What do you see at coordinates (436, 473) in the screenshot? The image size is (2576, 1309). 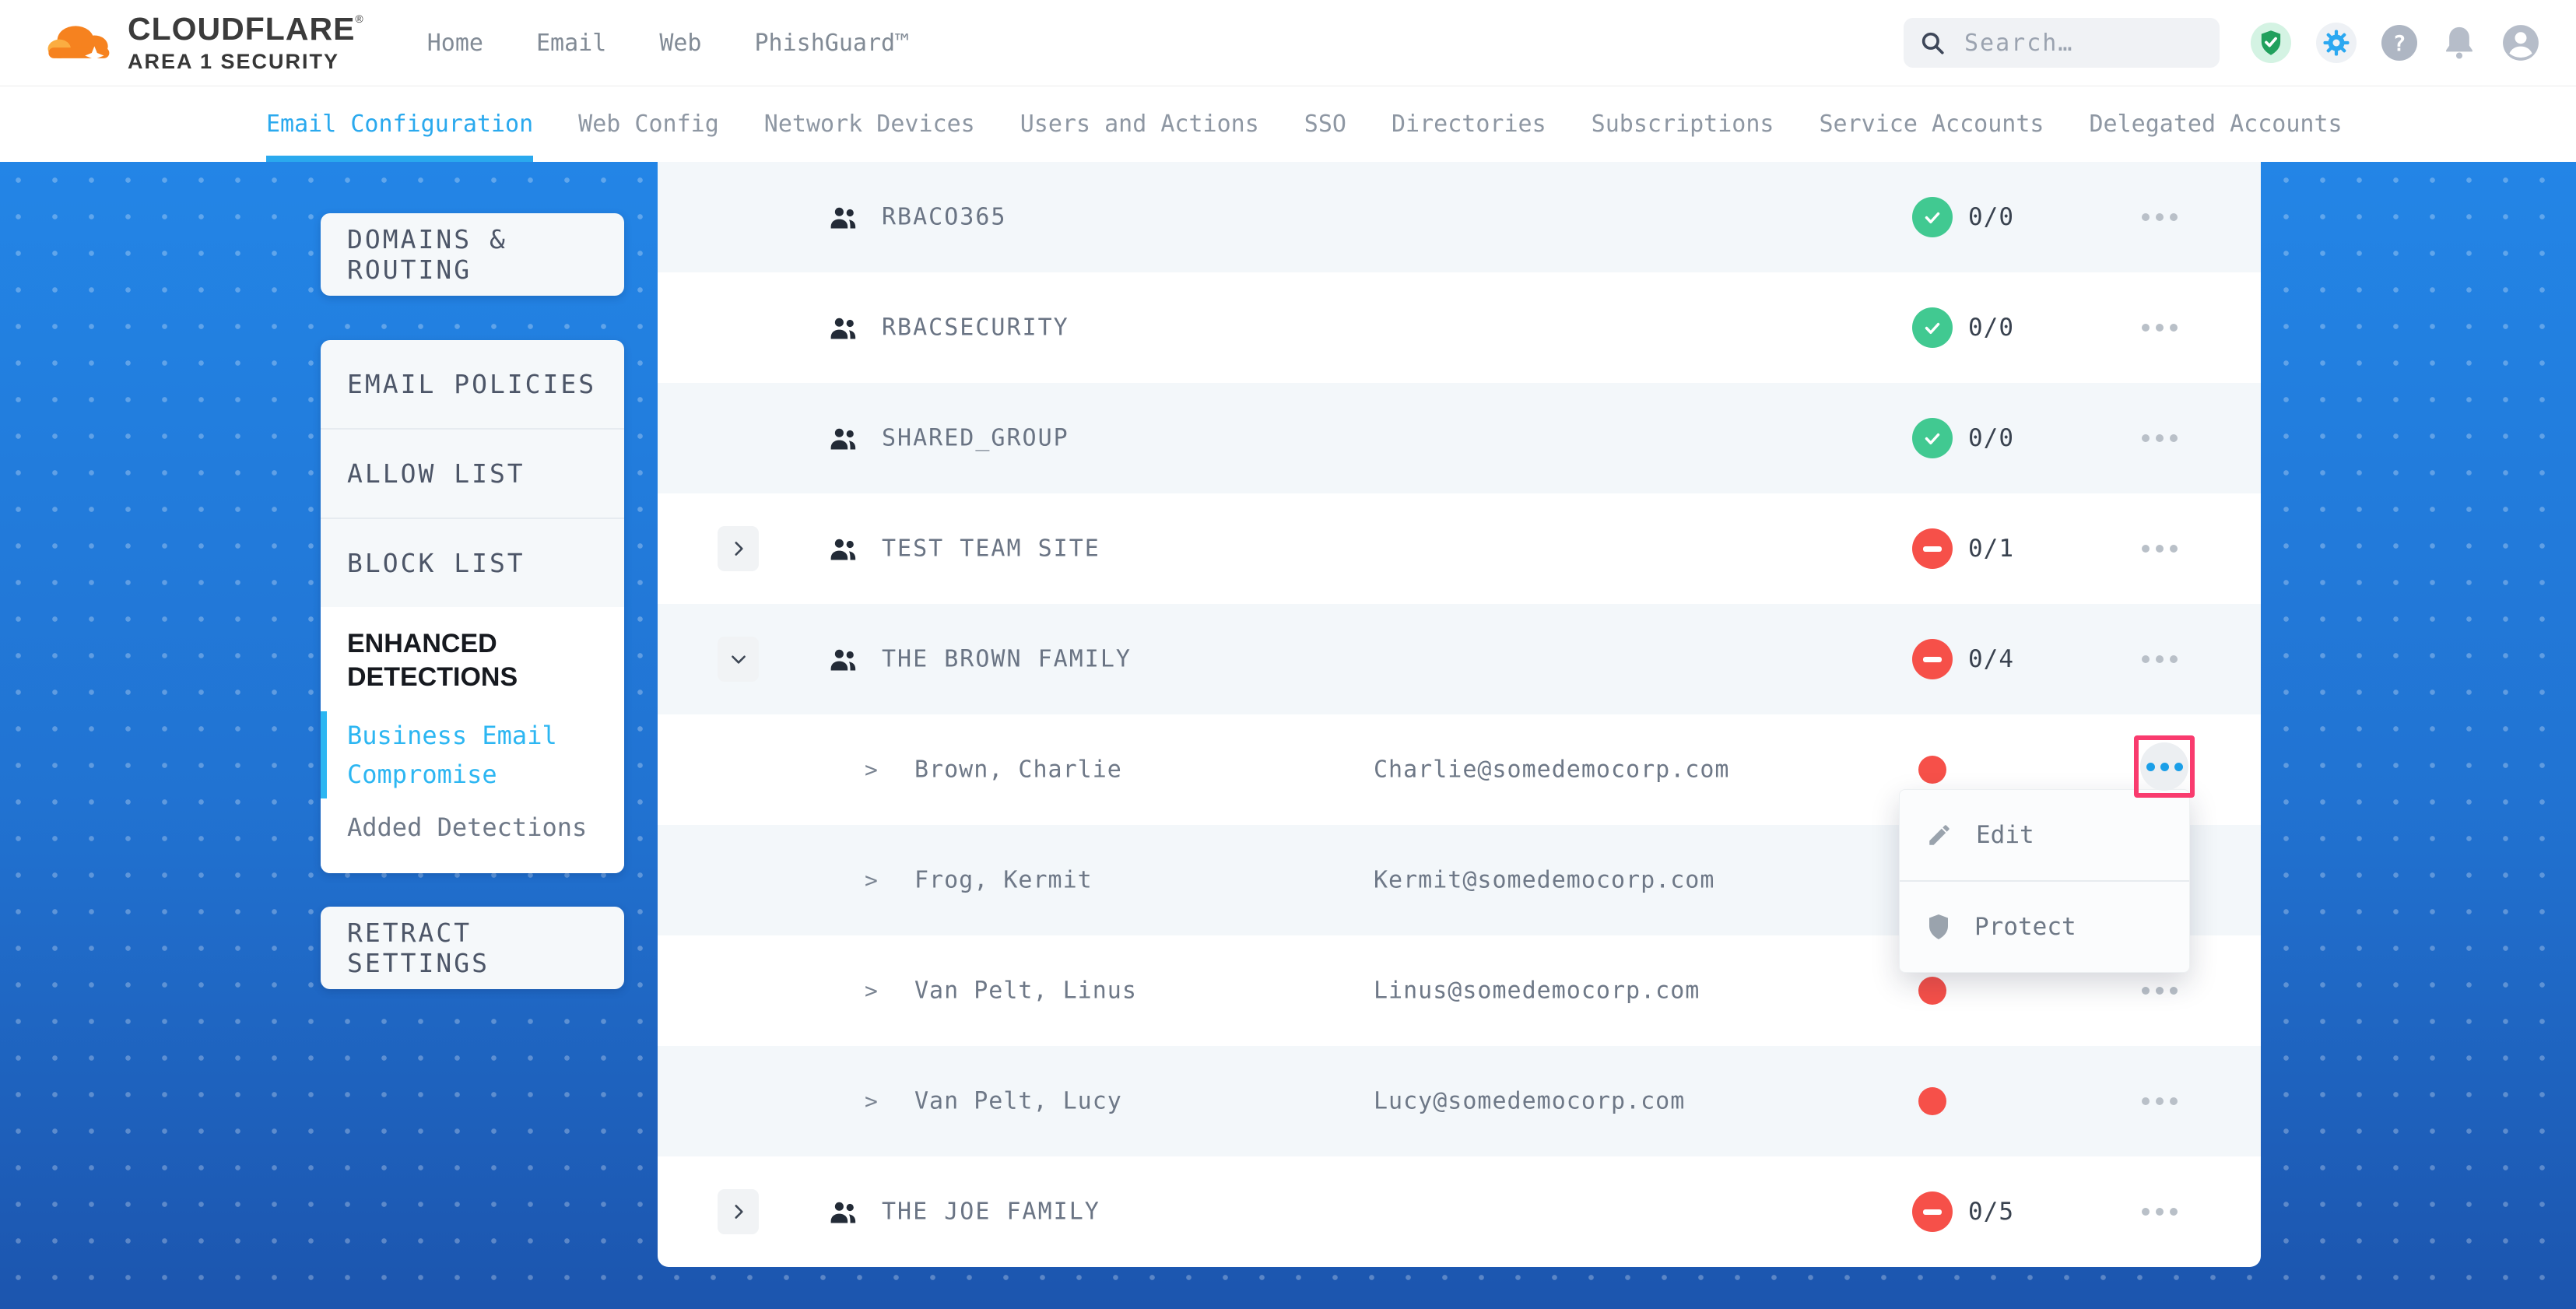 I see `sidebar-item-allow-list: ALLOW LIST` at bounding box center [436, 473].